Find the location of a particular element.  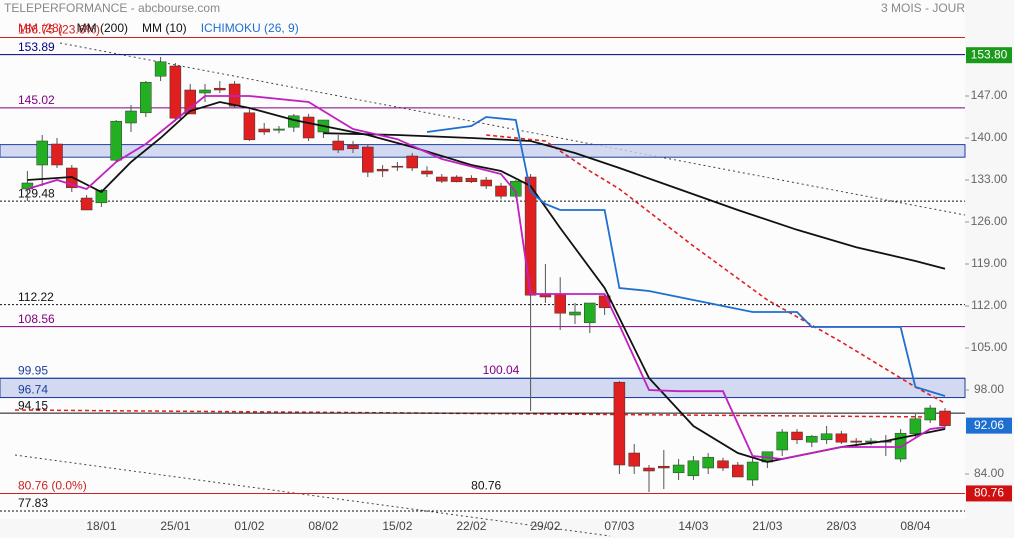

y-tick-label: 119.00 is located at coordinates (989, 263).